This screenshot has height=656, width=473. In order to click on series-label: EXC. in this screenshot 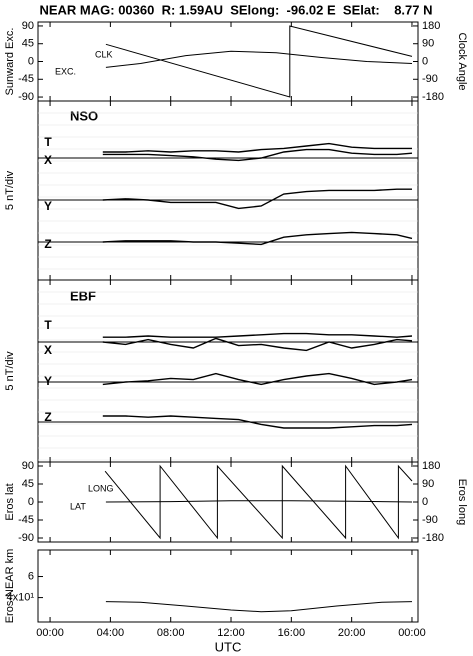, I will do `click(65, 71)`.